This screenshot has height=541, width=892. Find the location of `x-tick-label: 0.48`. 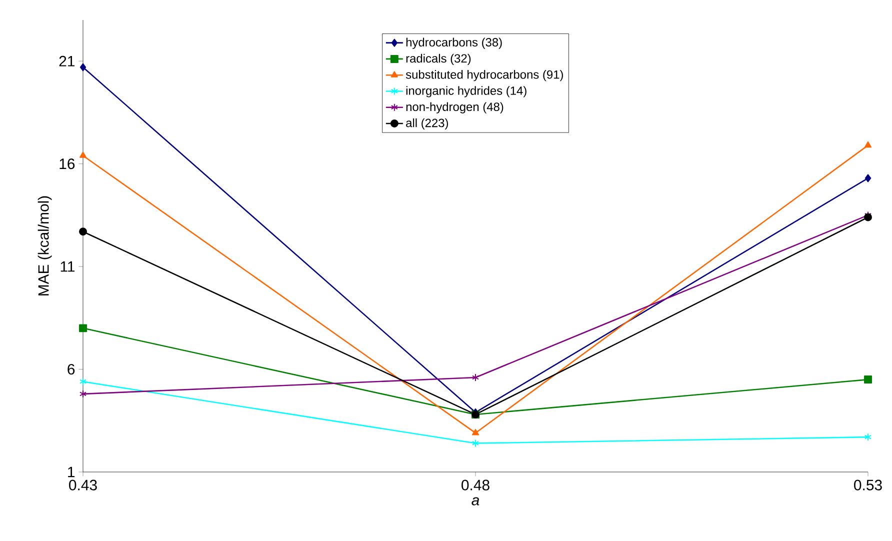

x-tick-label: 0.48 is located at coordinates (476, 485).